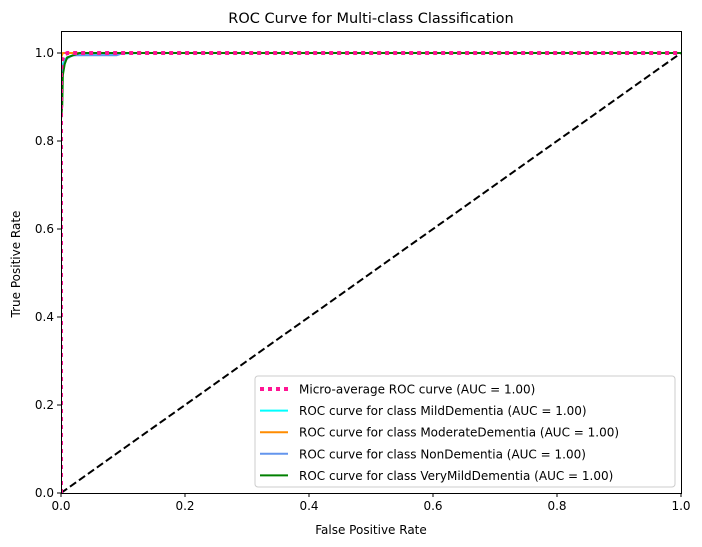 The height and width of the screenshot is (547, 702). What do you see at coordinates (556, 506) in the screenshot?
I see `x-tick-label: 0.8` at bounding box center [556, 506].